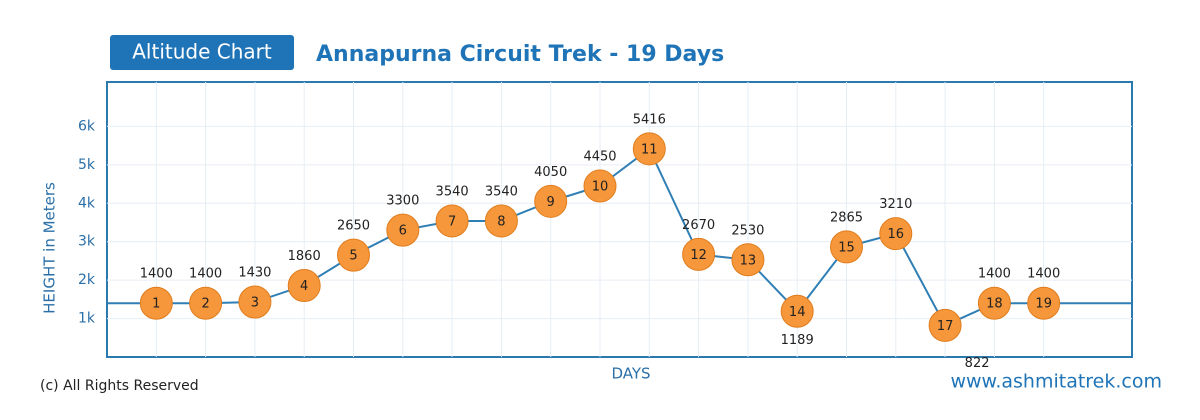  I want to click on day-label: 6, so click(403, 231).